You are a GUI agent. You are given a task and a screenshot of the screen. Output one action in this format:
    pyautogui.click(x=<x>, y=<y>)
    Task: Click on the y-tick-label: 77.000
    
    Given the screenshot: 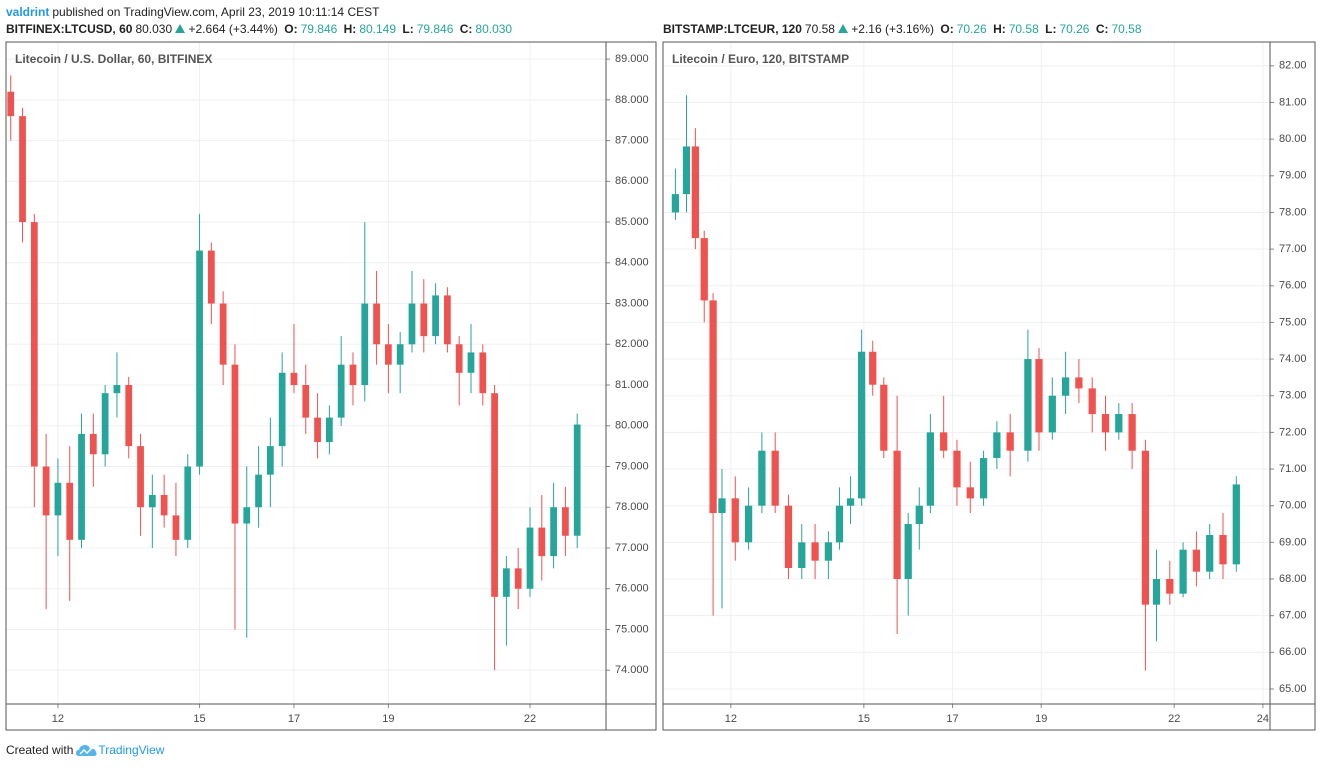 What is the action you would take?
    pyautogui.click(x=632, y=548)
    